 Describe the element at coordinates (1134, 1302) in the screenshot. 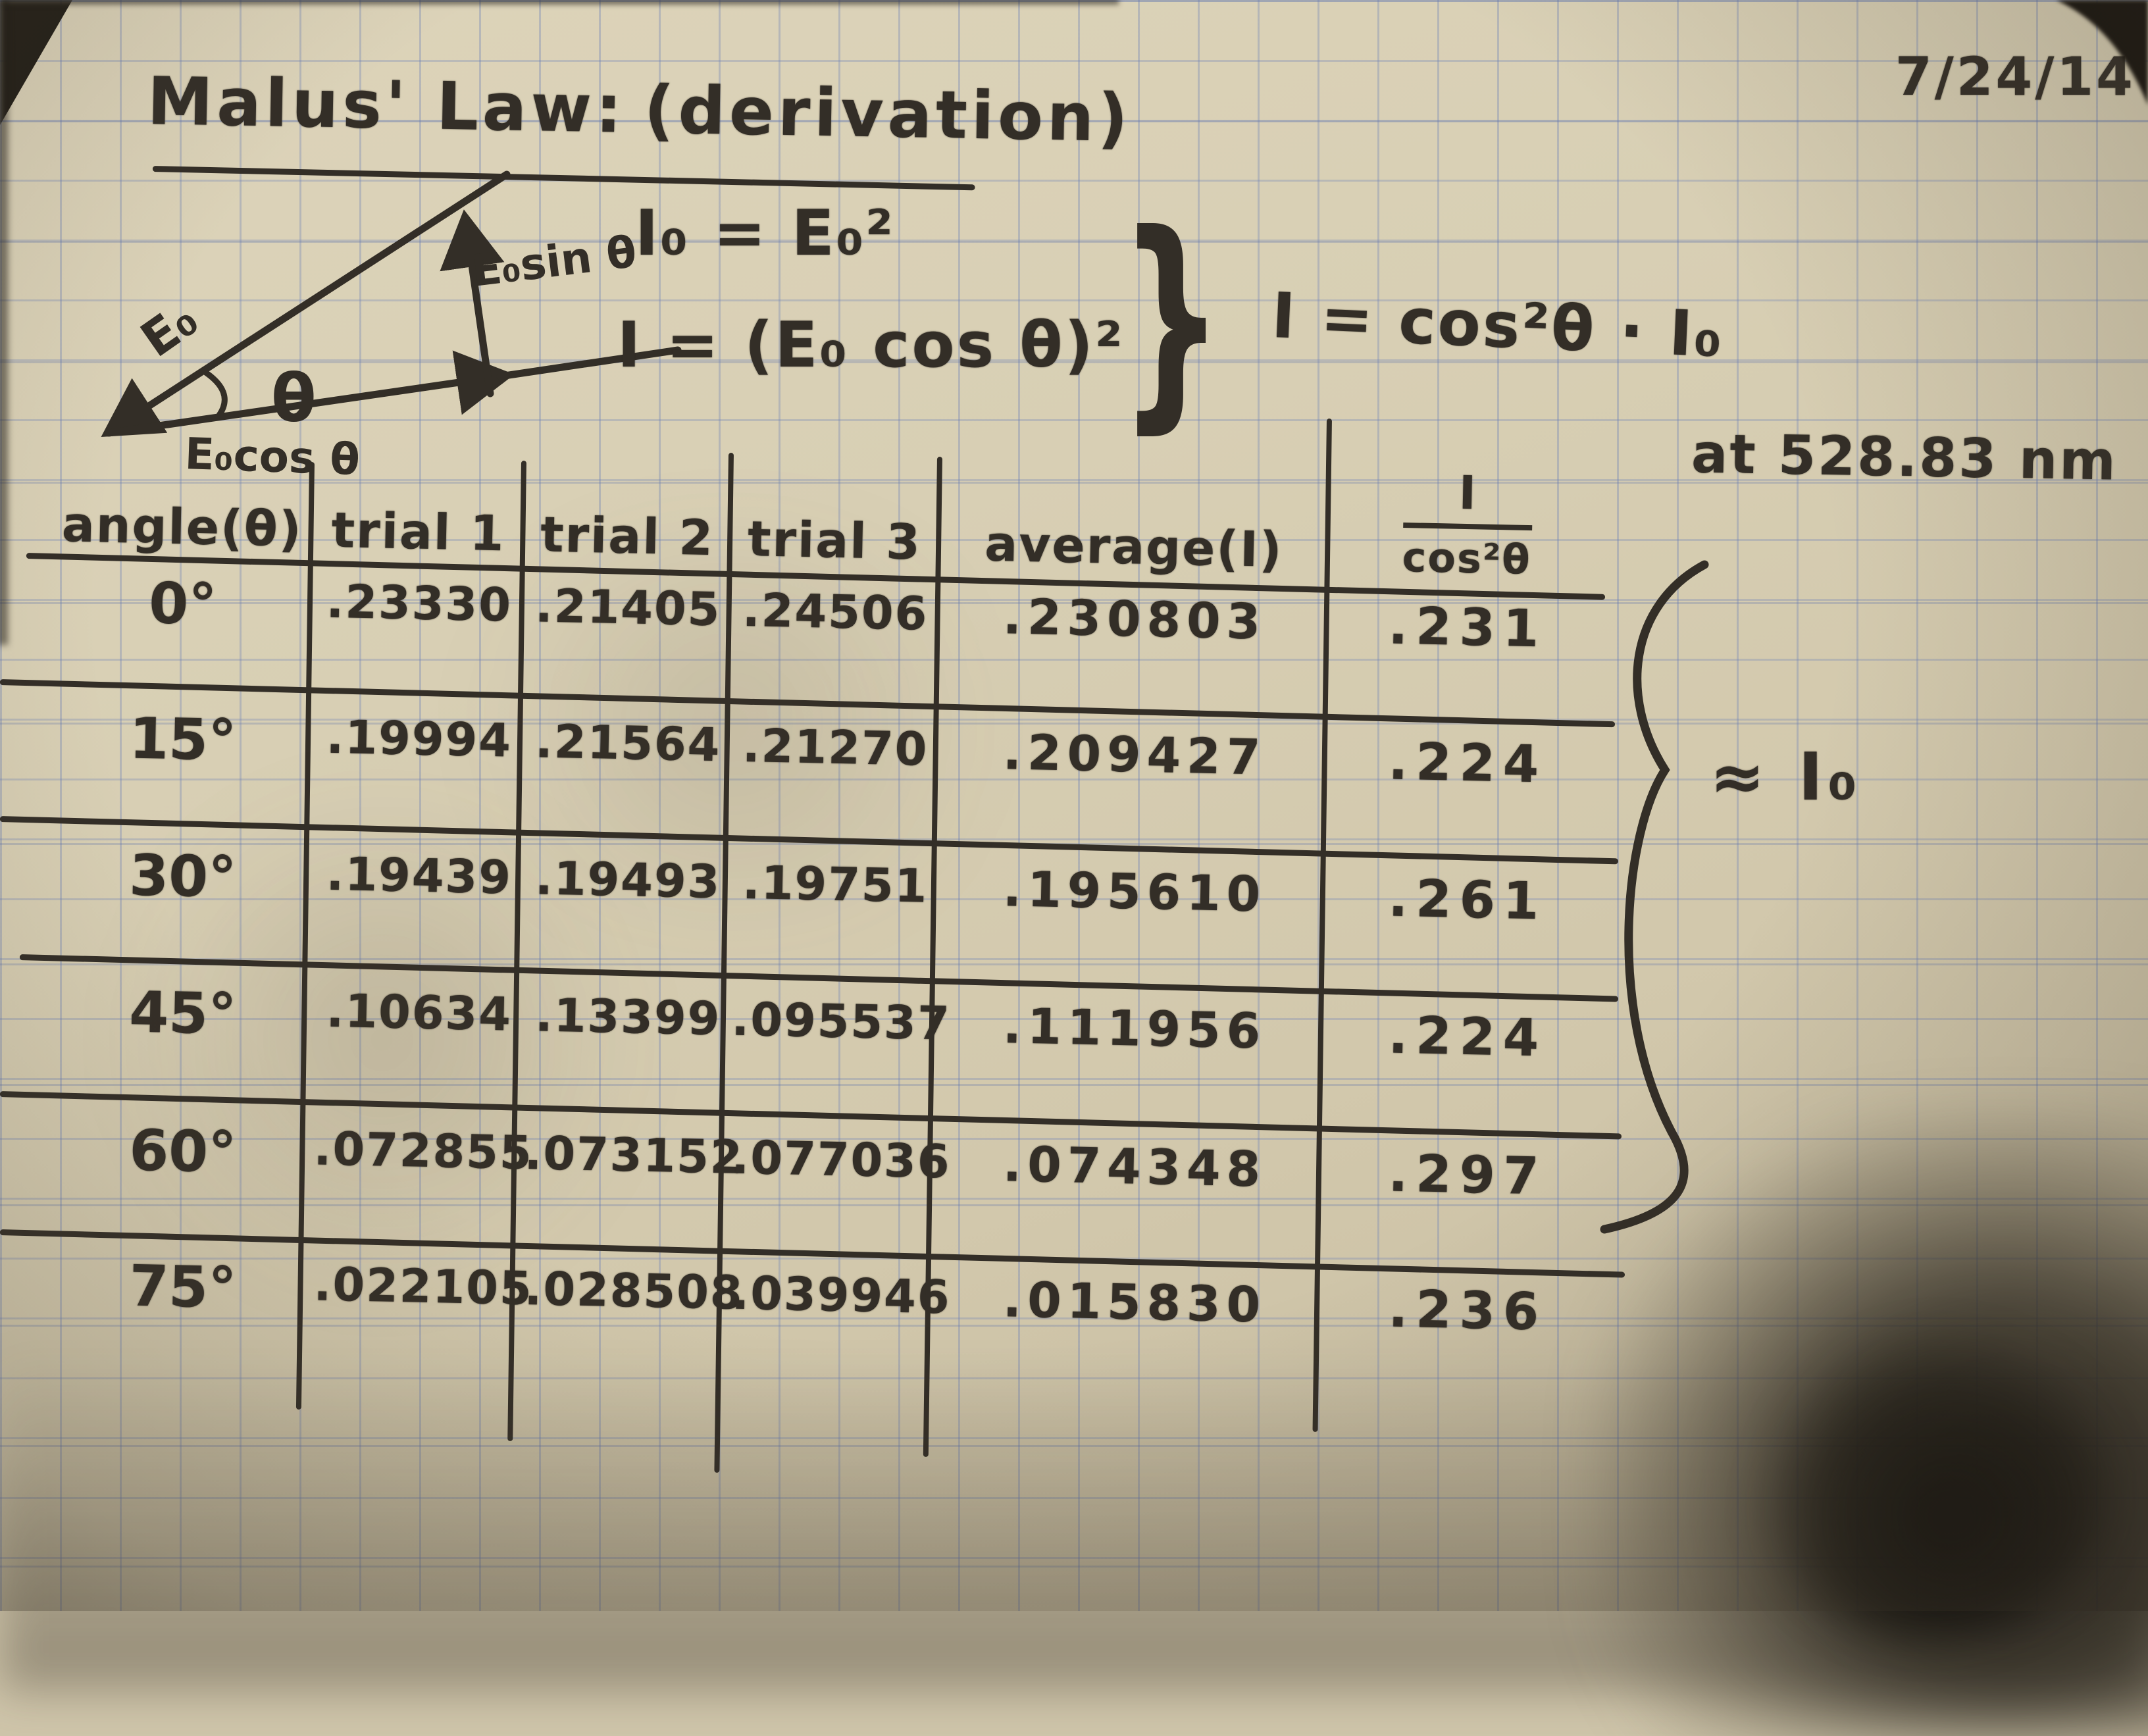

I see `cell-average: .015830` at that location.